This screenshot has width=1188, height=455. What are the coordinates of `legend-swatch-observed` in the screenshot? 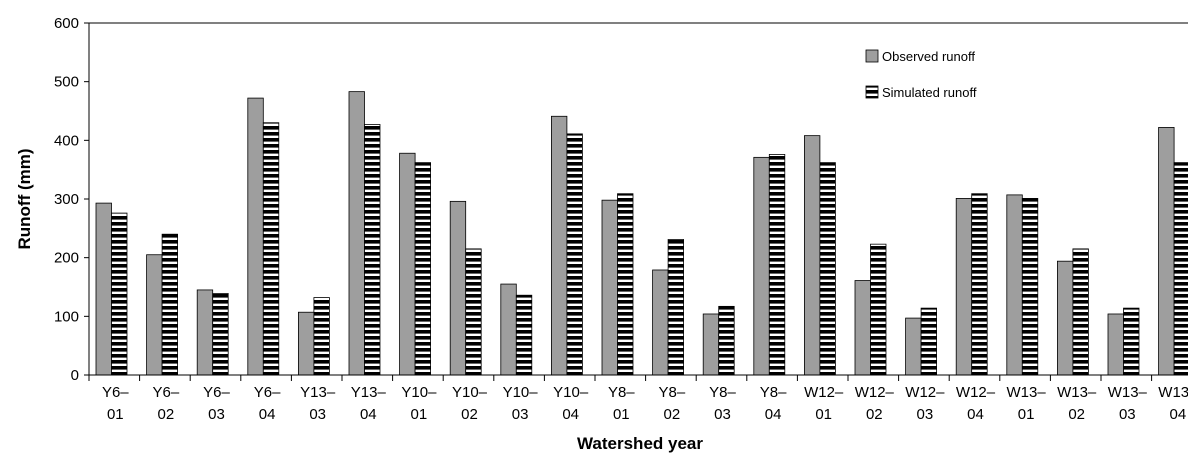 It's located at (872, 56).